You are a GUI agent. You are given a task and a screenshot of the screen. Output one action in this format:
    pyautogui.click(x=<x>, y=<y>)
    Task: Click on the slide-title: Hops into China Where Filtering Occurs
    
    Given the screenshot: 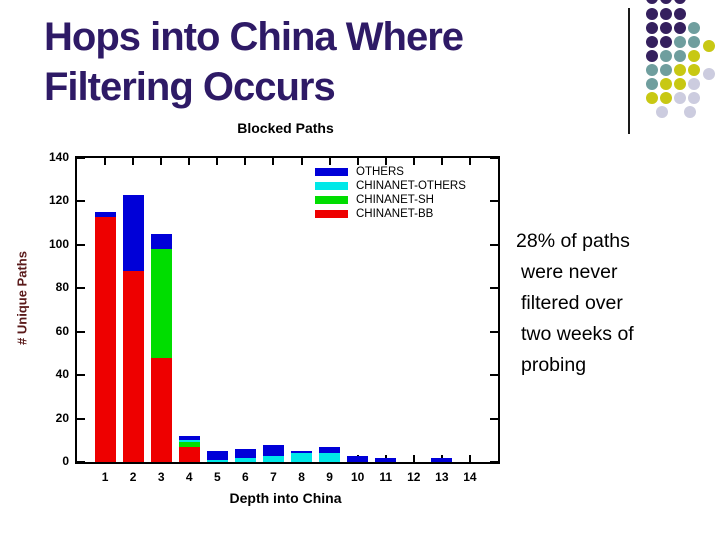 What is the action you would take?
    pyautogui.click(x=254, y=62)
    